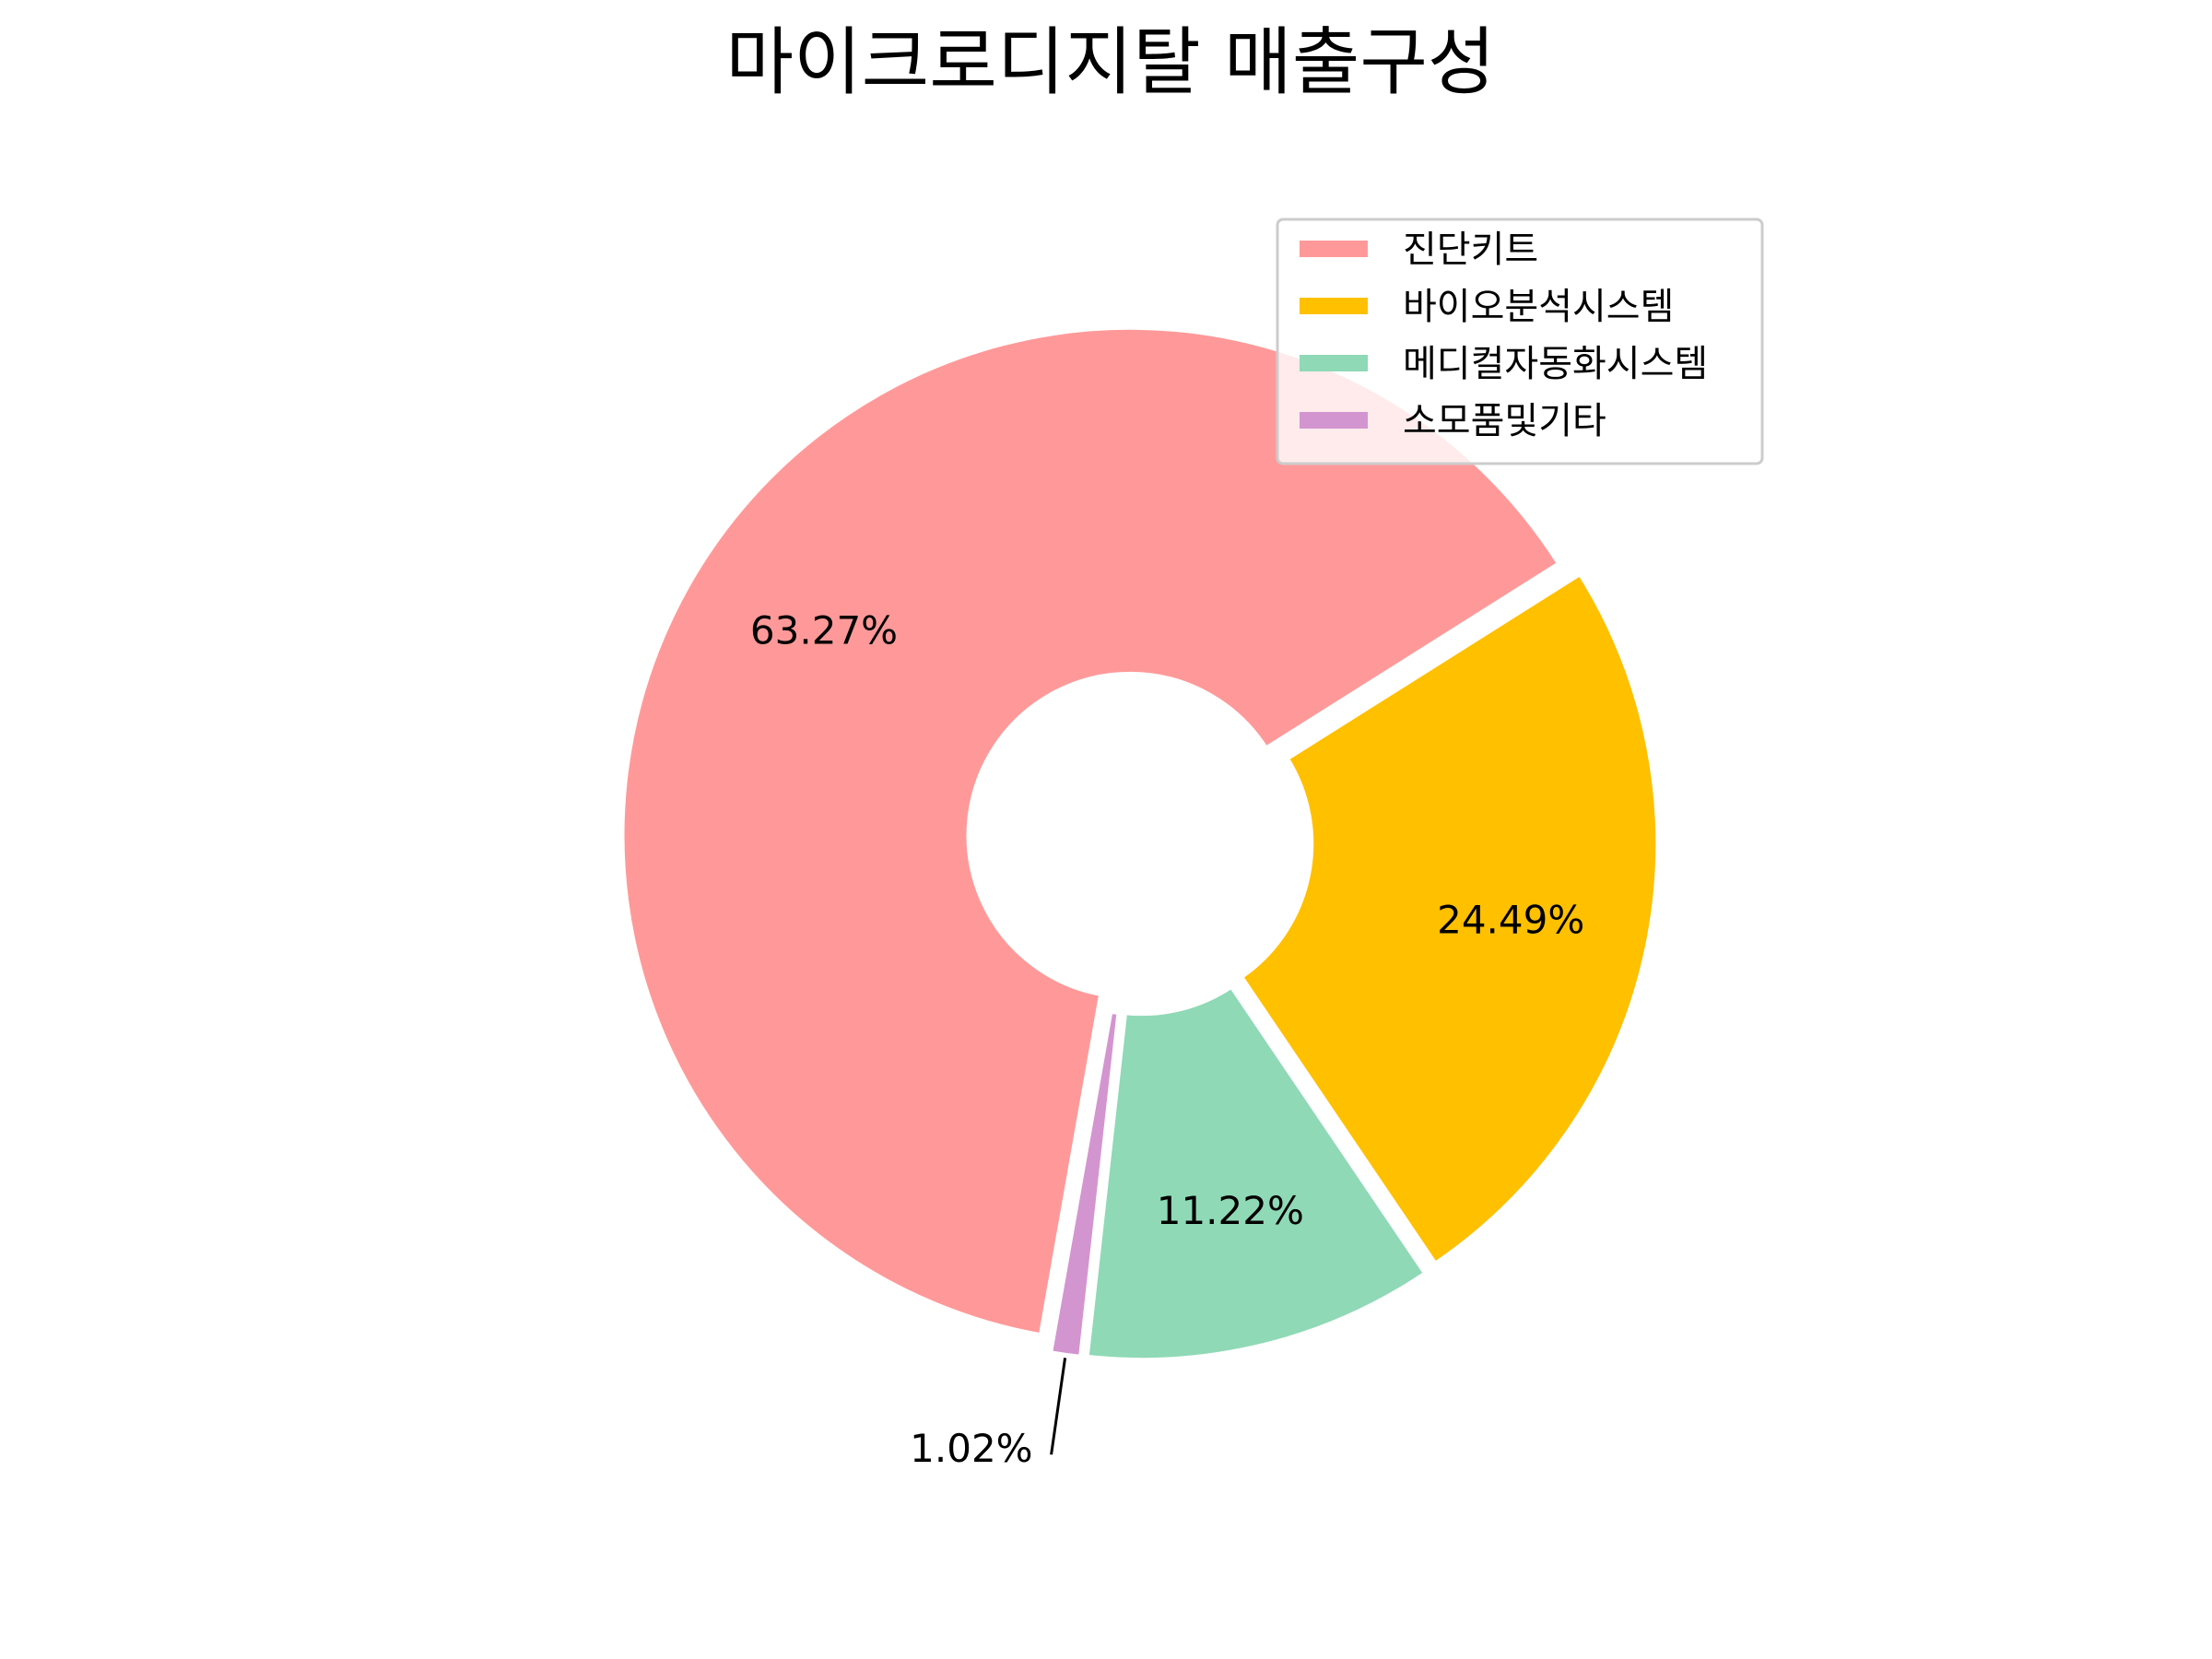  I want to click on legend-label-0: 진단키트, so click(1470, 250).